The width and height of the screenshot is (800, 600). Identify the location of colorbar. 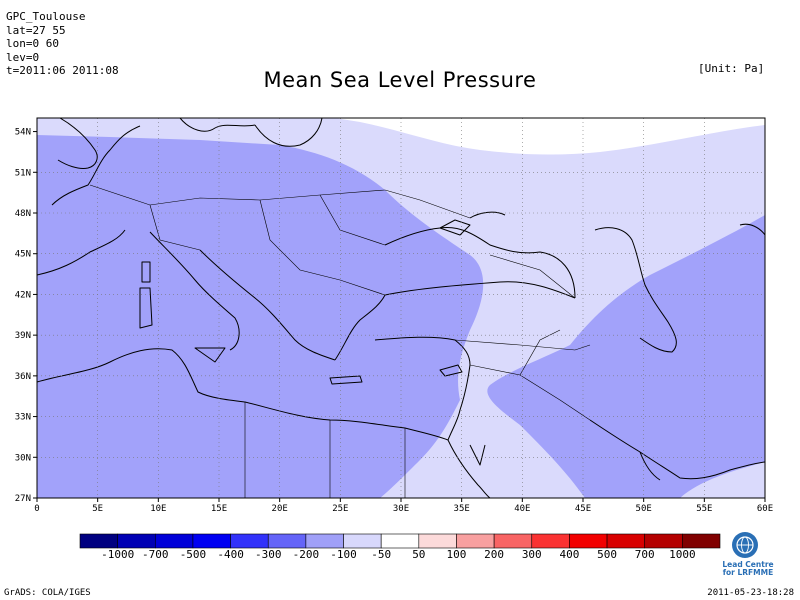
(400, 541).